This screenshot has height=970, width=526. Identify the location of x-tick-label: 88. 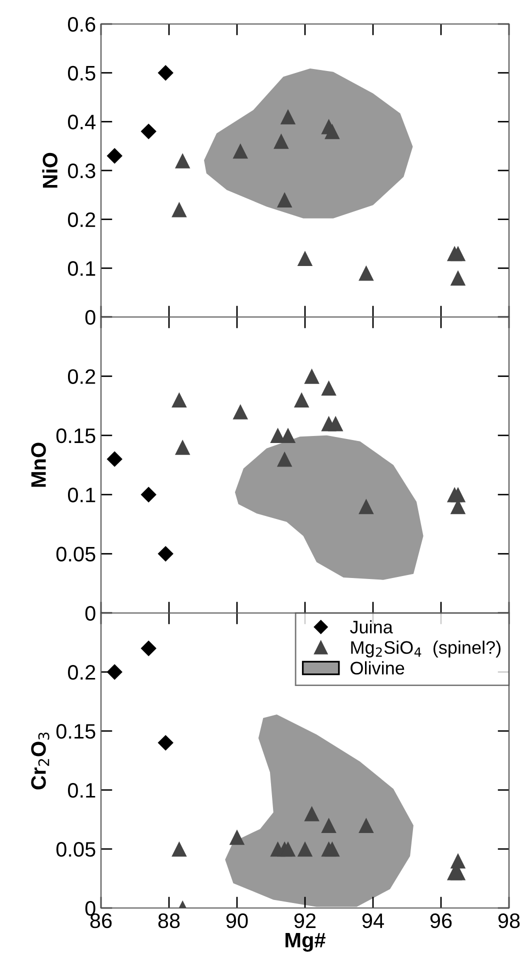
(169, 920).